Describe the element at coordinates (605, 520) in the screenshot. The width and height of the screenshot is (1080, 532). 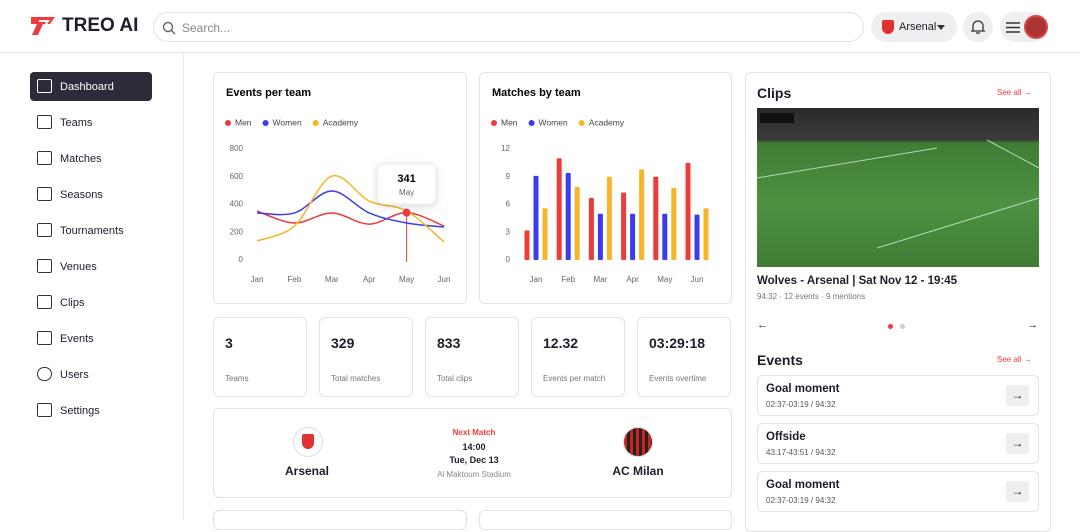
I see `card` at that location.